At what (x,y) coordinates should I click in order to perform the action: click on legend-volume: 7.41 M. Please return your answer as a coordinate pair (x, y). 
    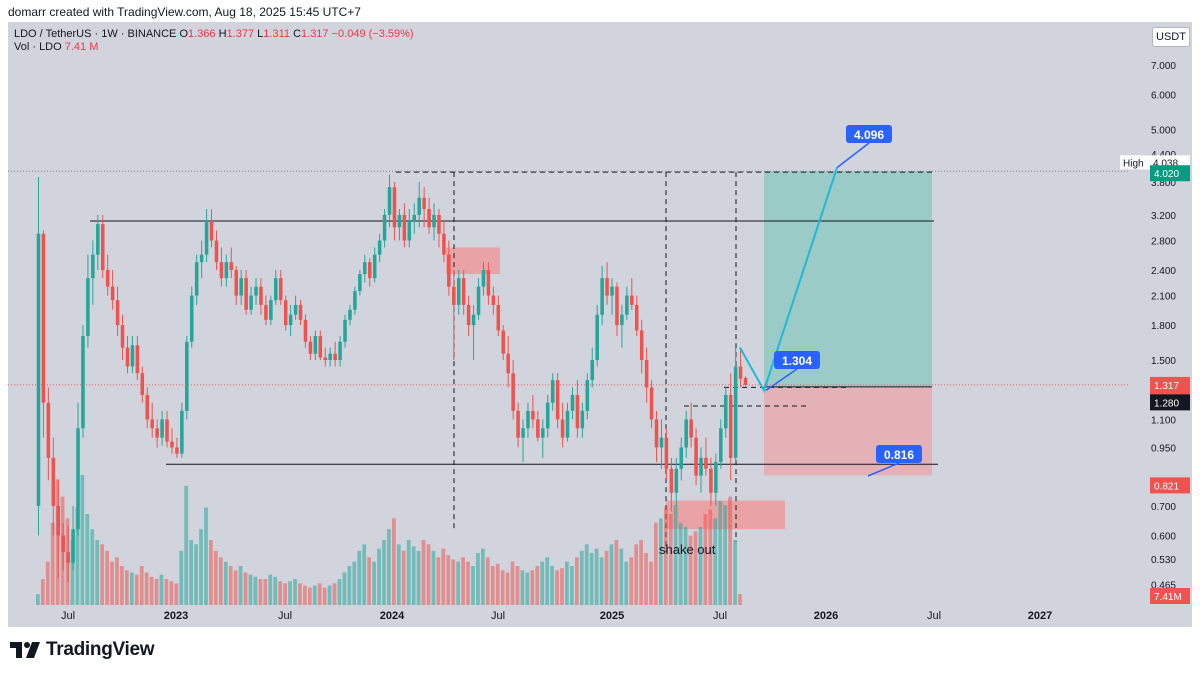
    Looking at the image, I should click on (81, 47).